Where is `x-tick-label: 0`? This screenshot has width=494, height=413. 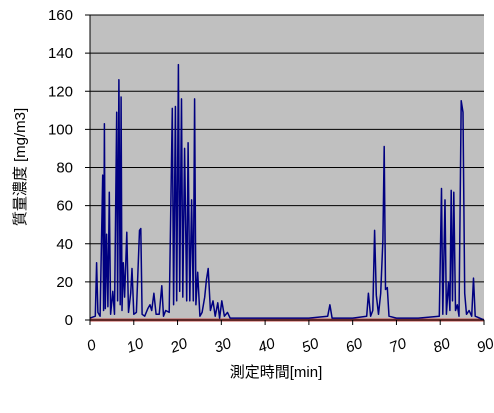
x-tick-label: 0 is located at coordinates (92, 345).